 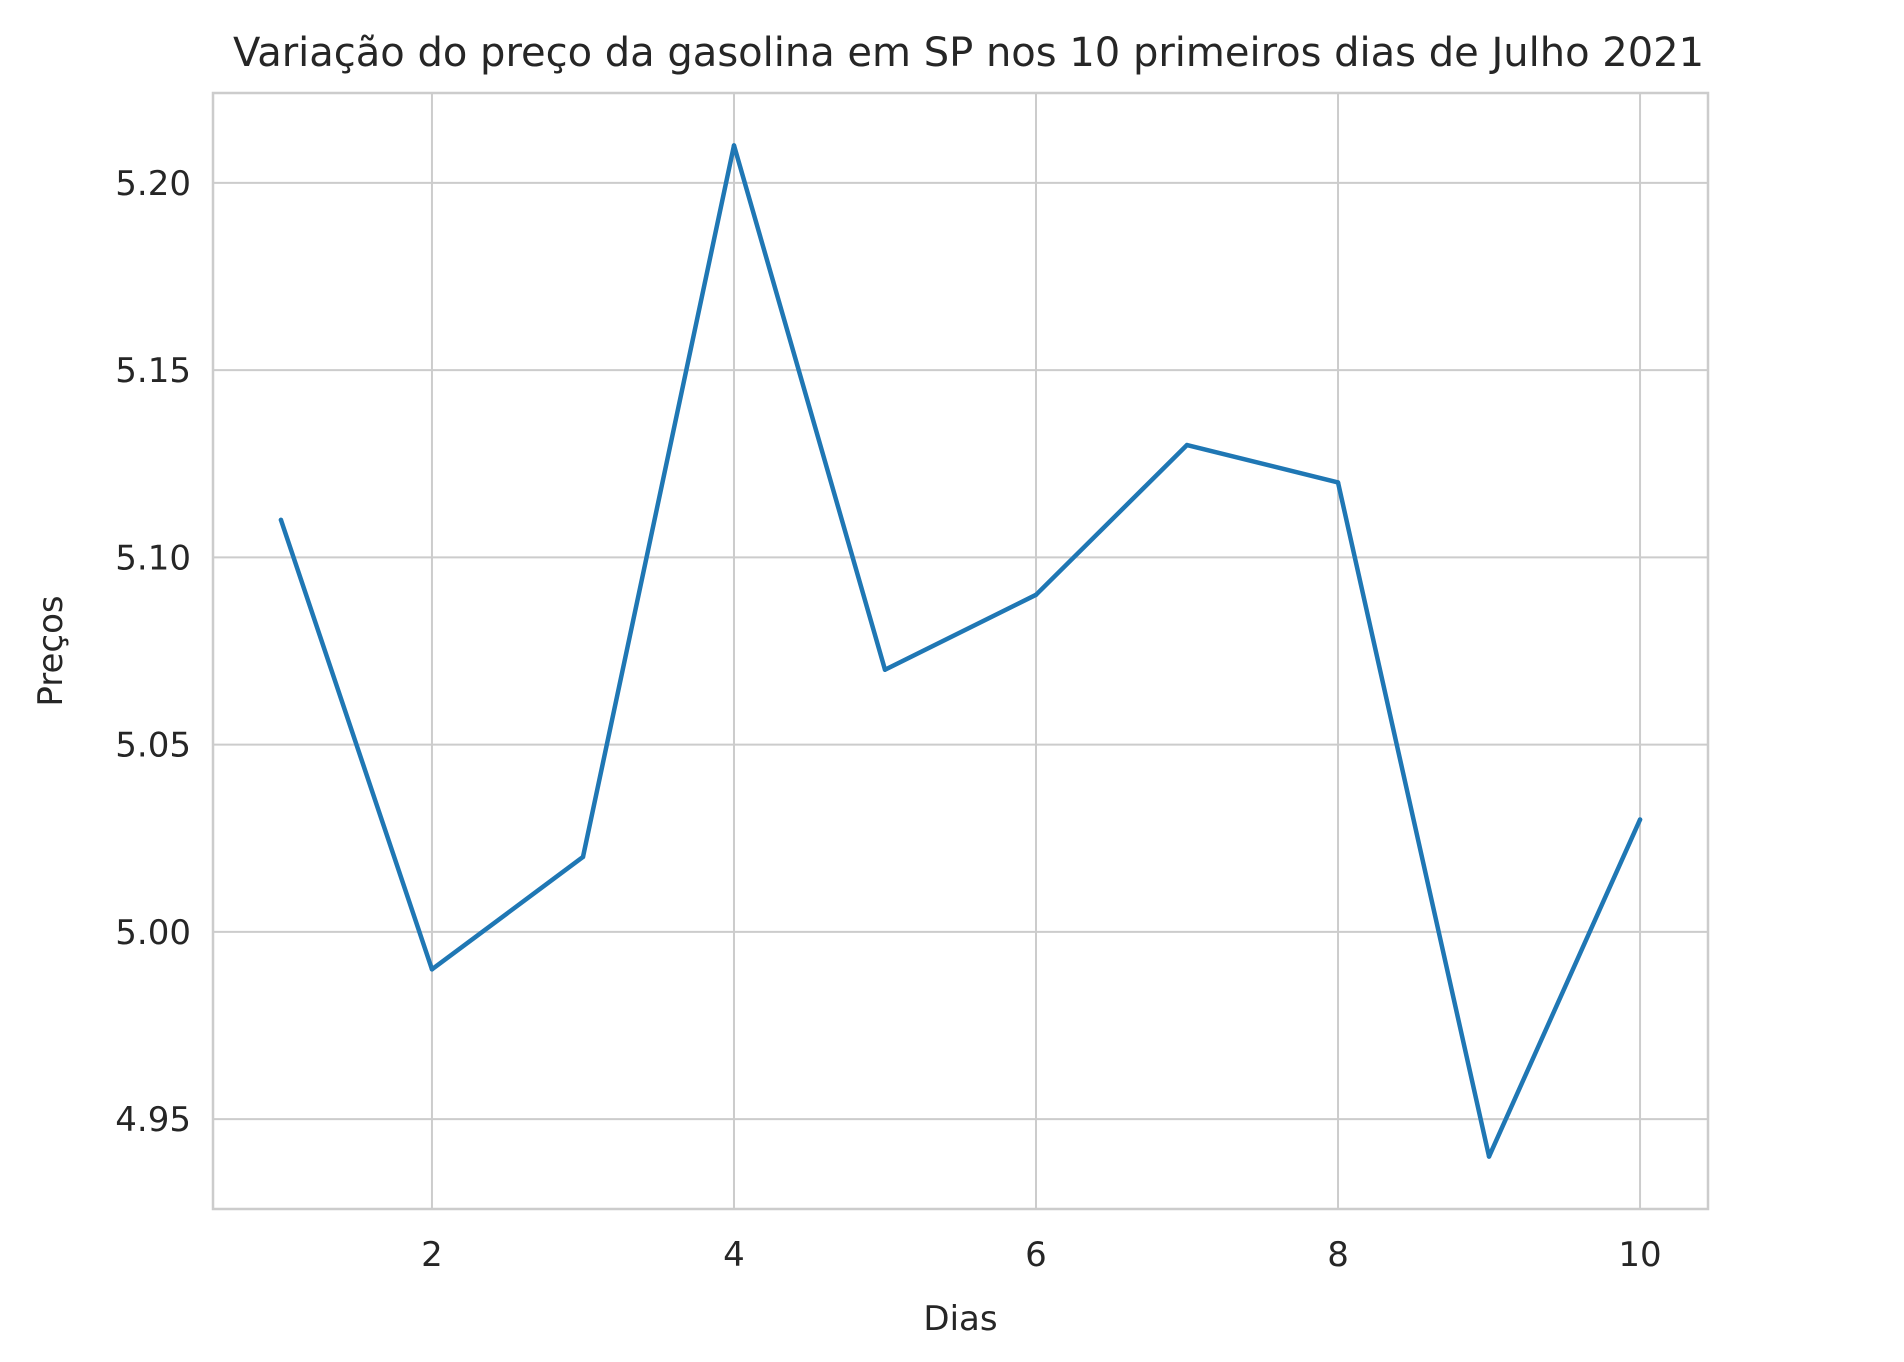 What do you see at coordinates (1036, 1255) in the screenshot?
I see `x-tick-label: 6` at bounding box center [1036, 1255].